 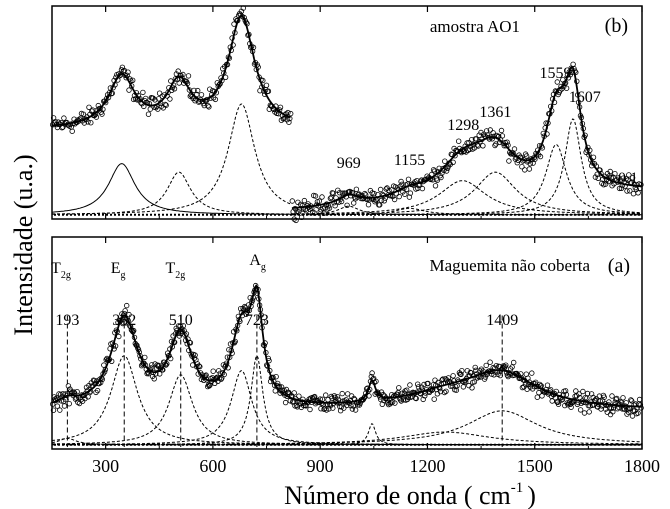 What do you see at coordinates (619, 266) in the screenshot?
I see `panel-letter: (a)` at bounding box center [619, 266].